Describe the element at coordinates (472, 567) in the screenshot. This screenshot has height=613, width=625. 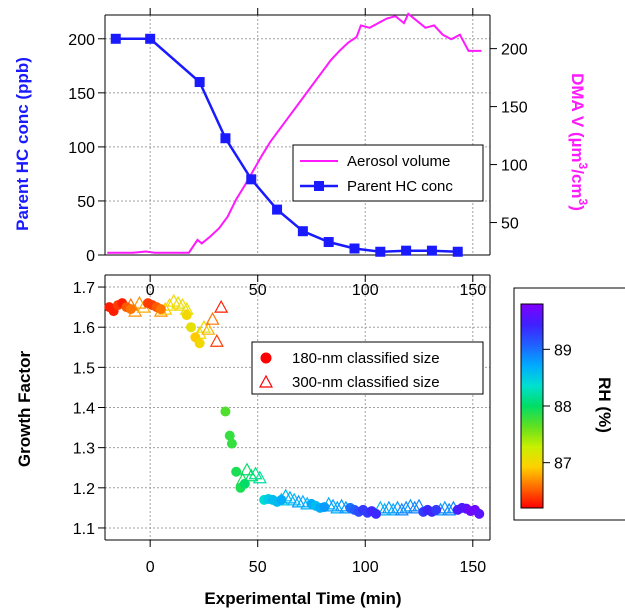
I see `bottom-x-tick-label: 150` at that location.